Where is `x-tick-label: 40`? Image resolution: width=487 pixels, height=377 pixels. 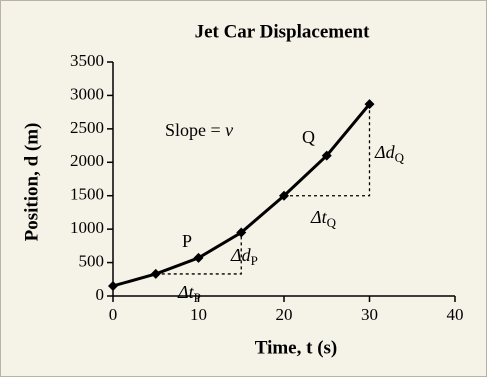 x-tick-label: 40 is located at coordinates (455, 314).